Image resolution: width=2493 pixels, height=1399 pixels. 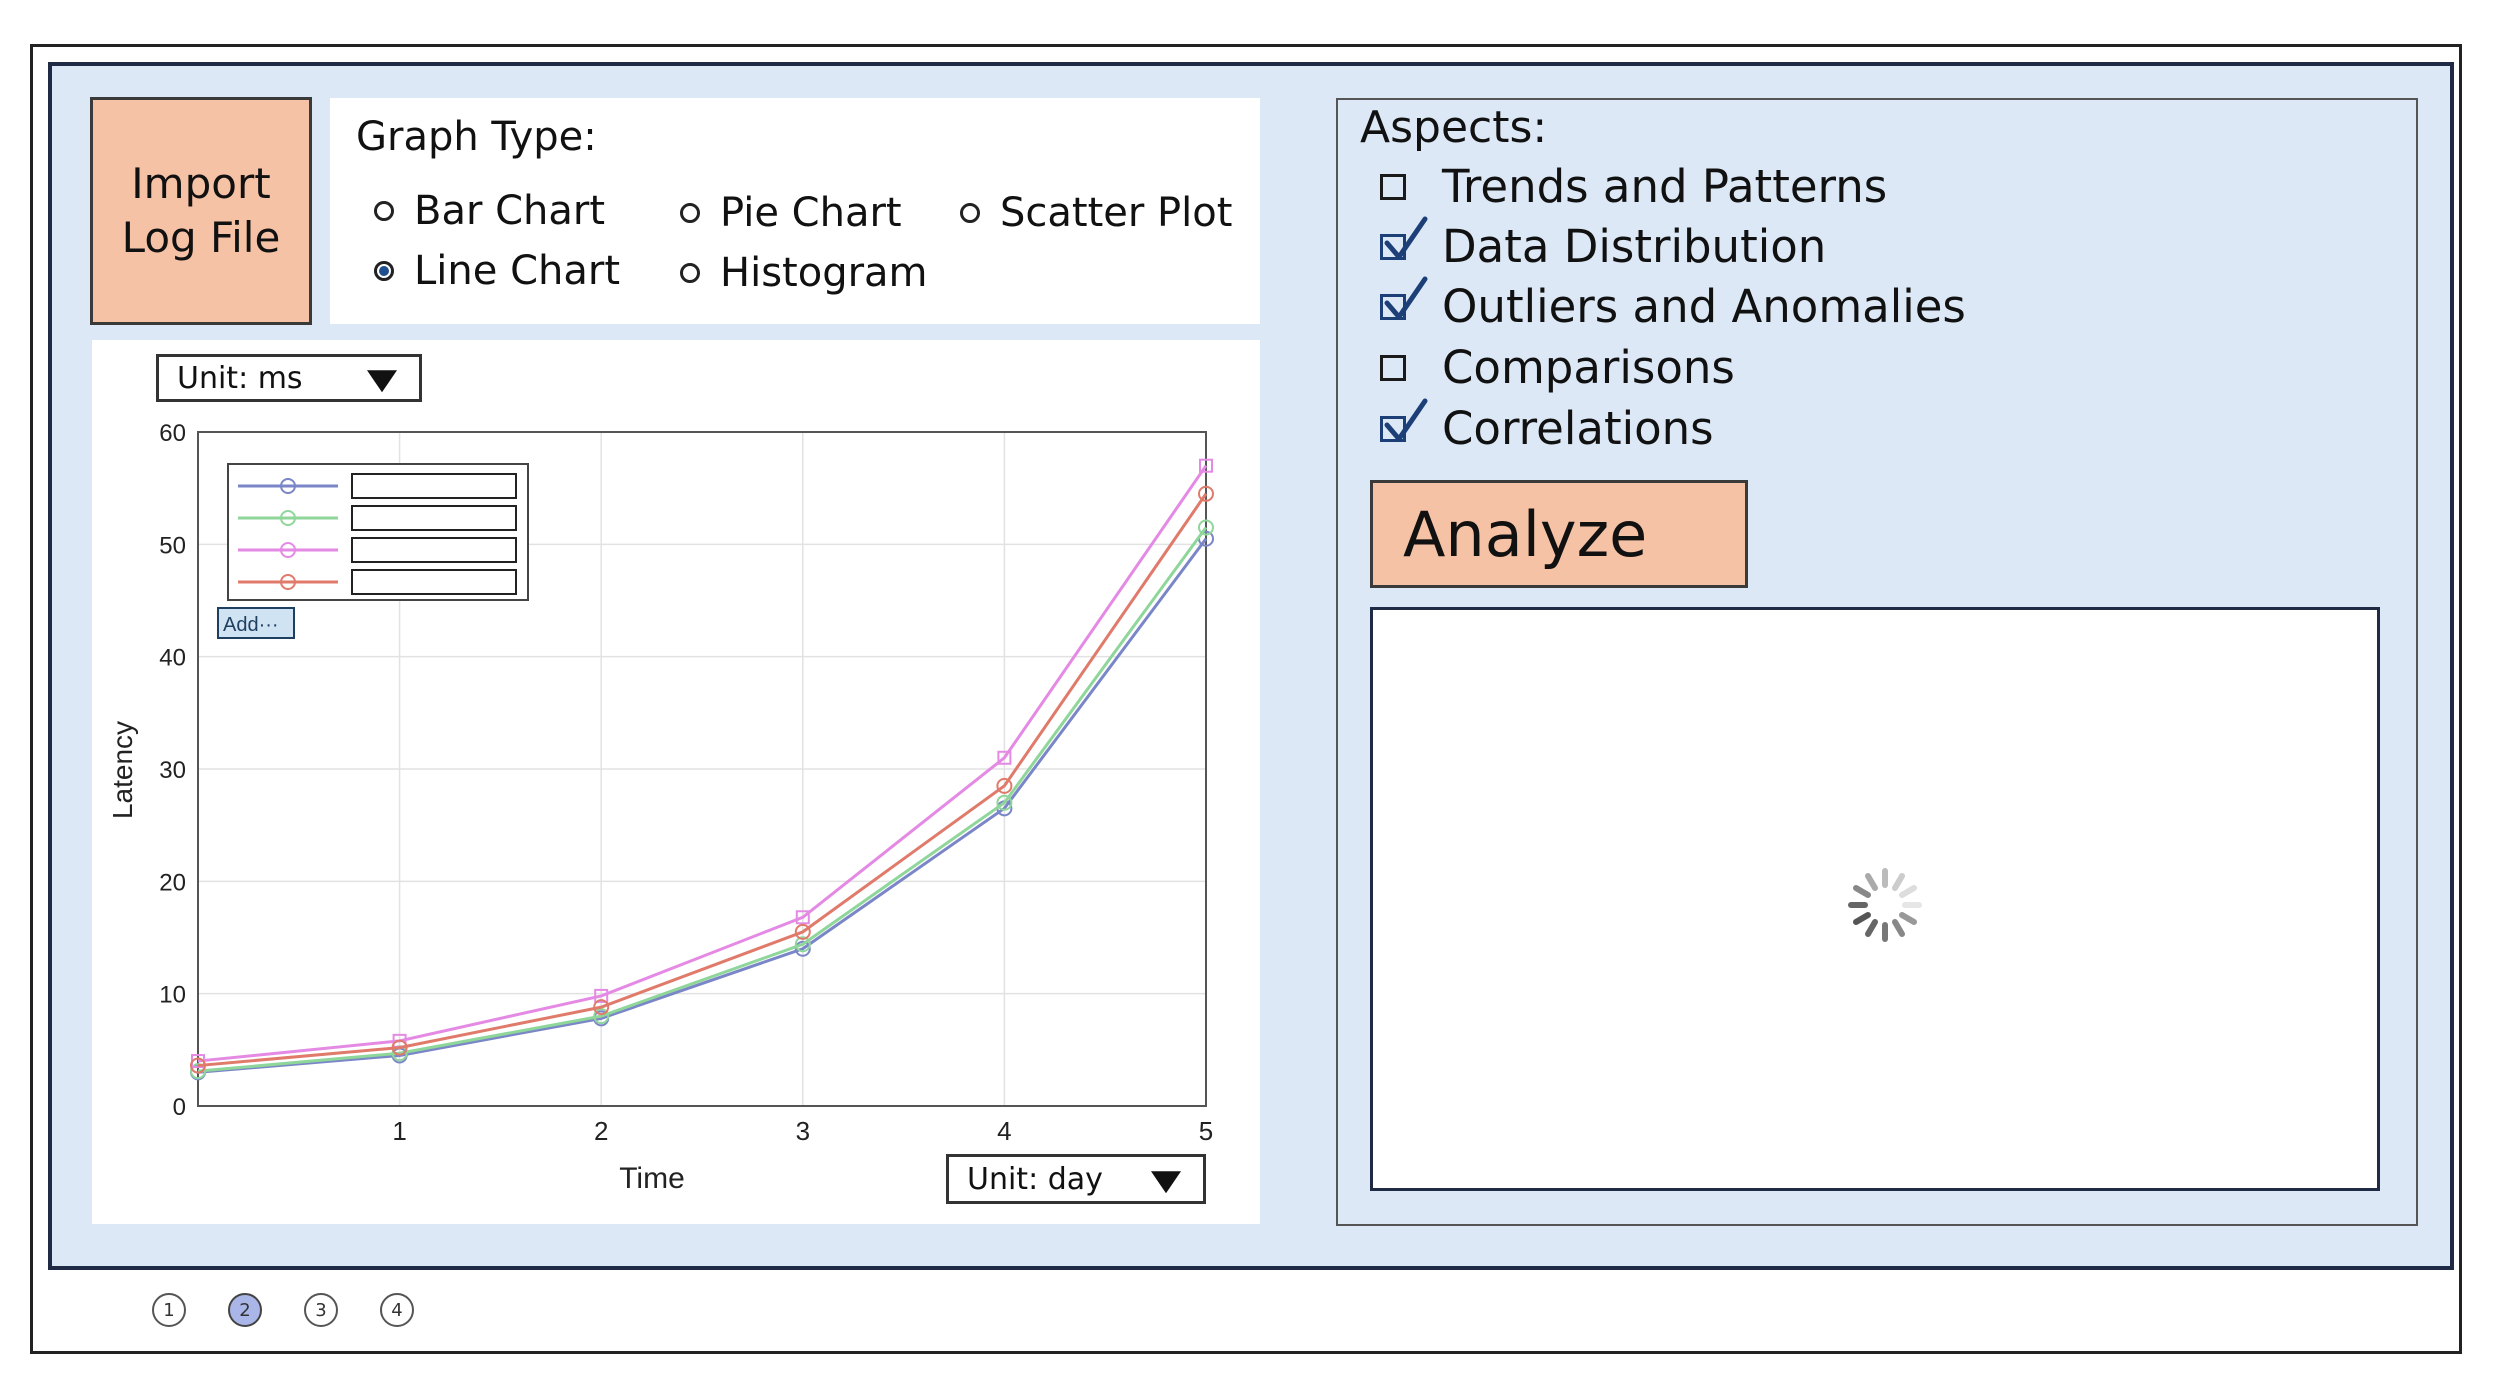 I want to click on analyze-button: Analyze, so click(x=1559, y=534).